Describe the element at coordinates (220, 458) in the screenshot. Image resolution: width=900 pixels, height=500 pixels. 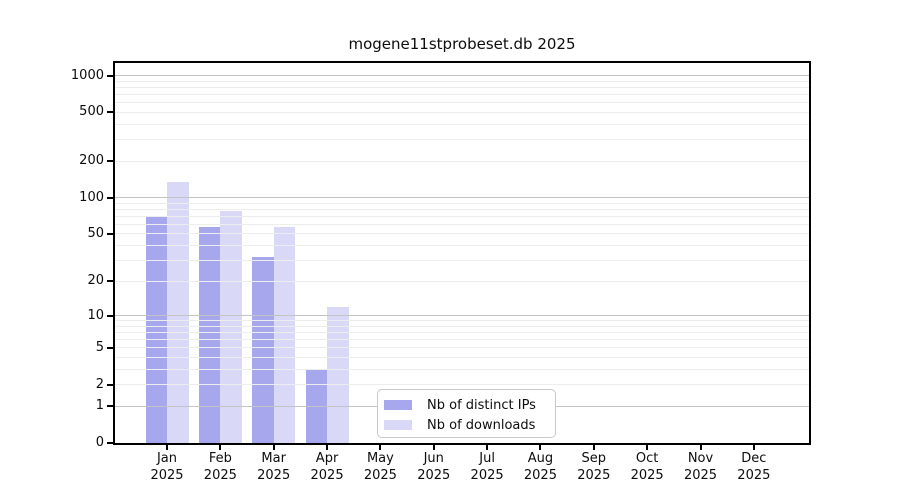
I see `x-tick-month: Feb` at that location.